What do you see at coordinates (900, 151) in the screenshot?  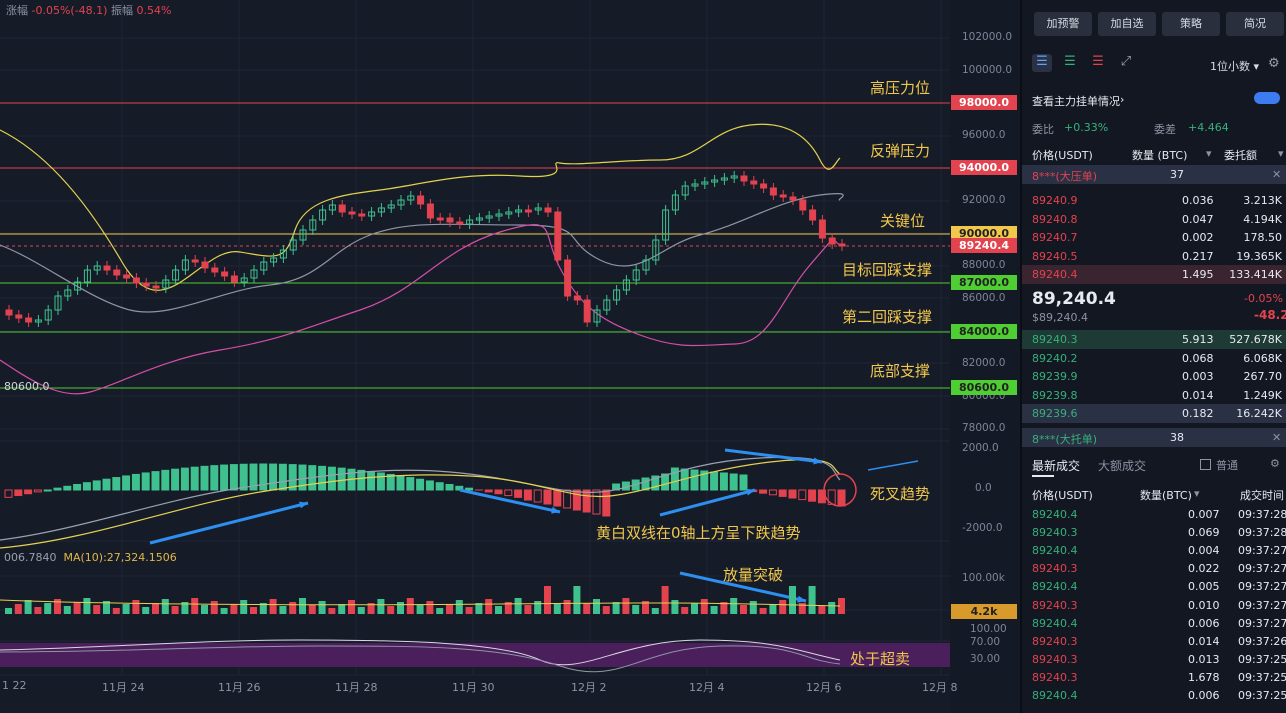 I see `annotation-rebound-resistance: 反弹压力` at bounding box center [900, 151].